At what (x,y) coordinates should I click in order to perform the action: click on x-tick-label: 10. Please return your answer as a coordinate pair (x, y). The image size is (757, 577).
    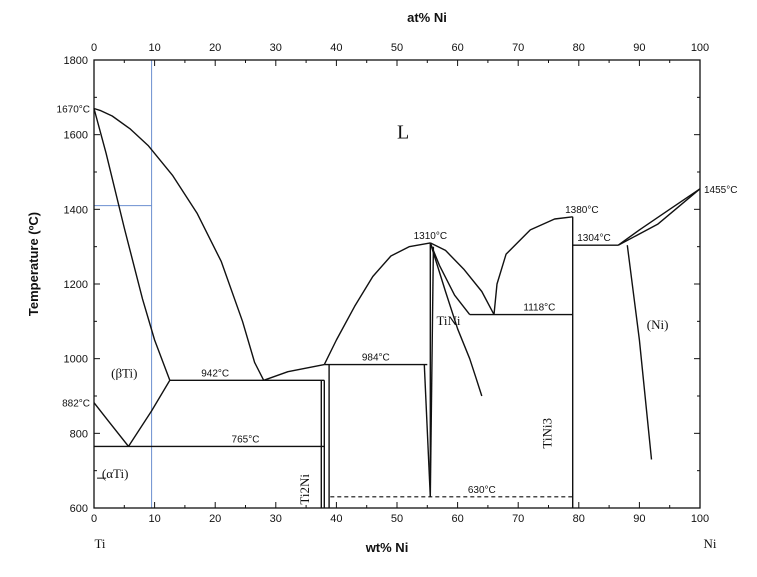
    Looking at the image, I should click on (154, 519).